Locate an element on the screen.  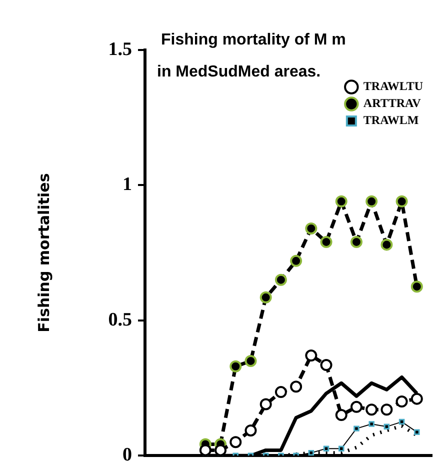
y-tick-label: 0 is located at coordinates (127, 455).